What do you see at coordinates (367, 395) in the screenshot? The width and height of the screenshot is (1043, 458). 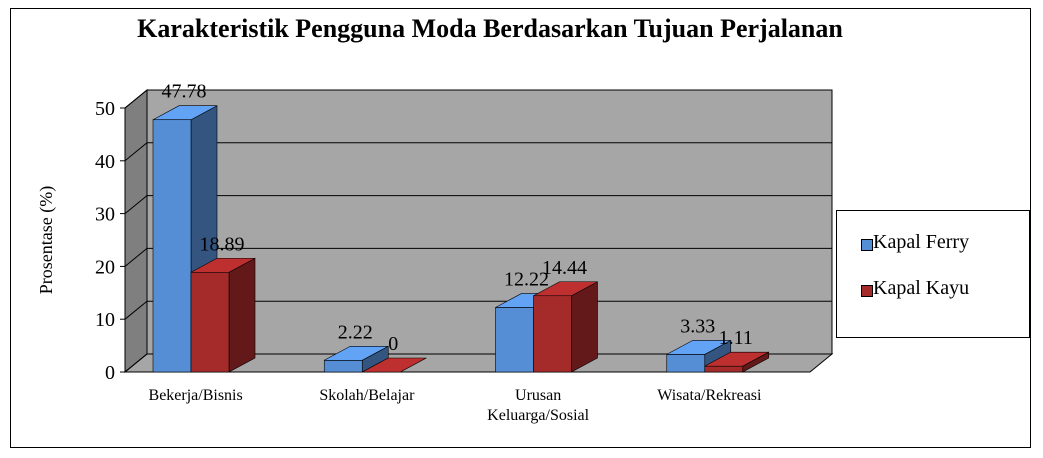 I see `x-tick-label: Skolah/Belajar` at bounding box center [367, 395].